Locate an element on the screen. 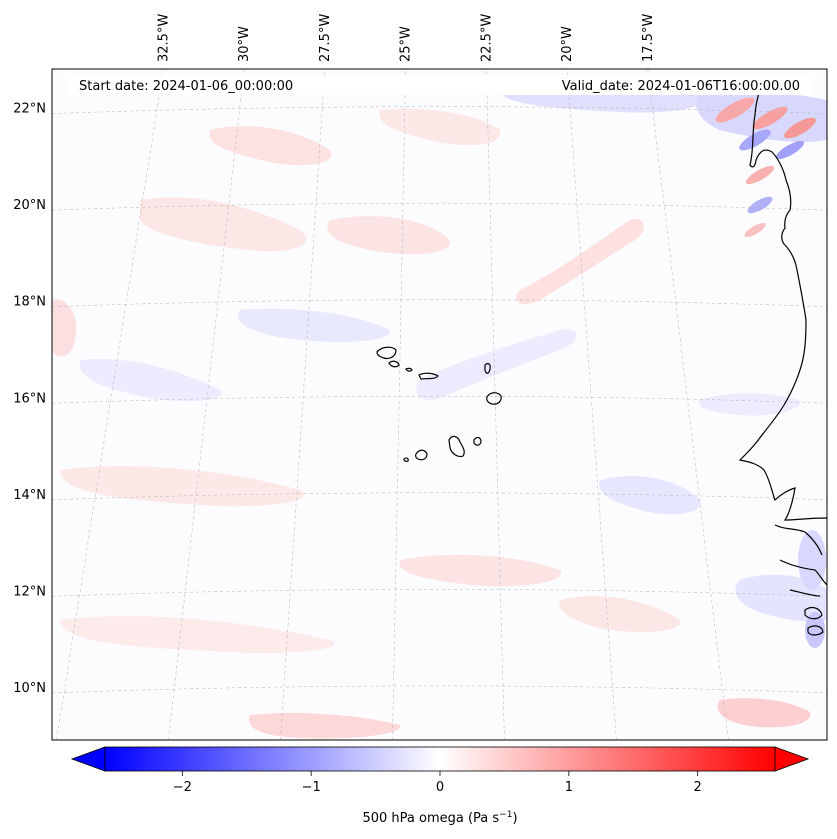 The image size is (837, 839). colorbar-extend-low is located at coordinates (88, 759).